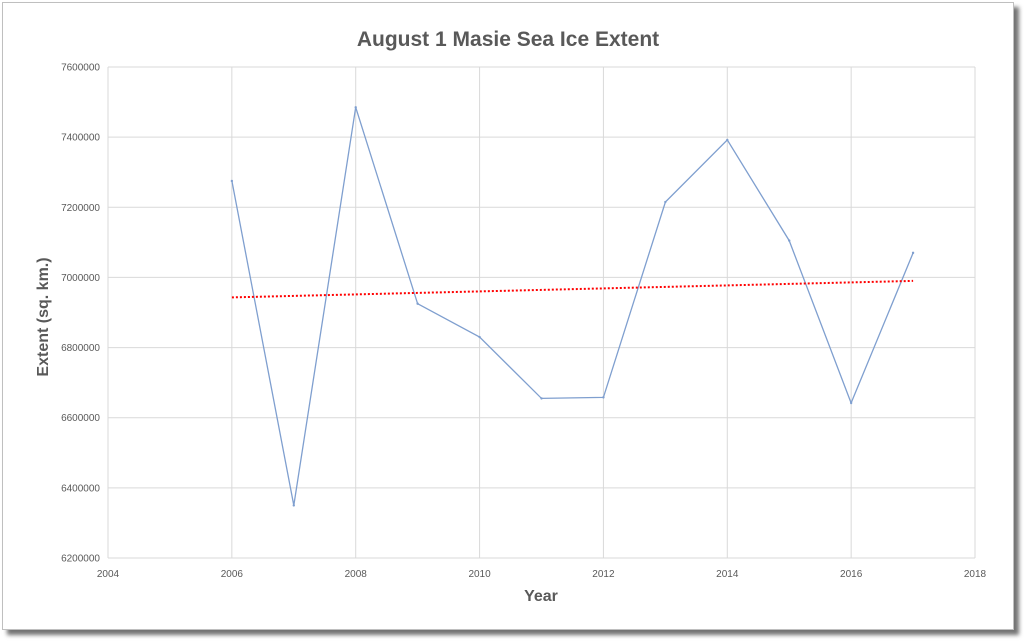  I want to click on x-tick-label: 2016, so click(851, 574).